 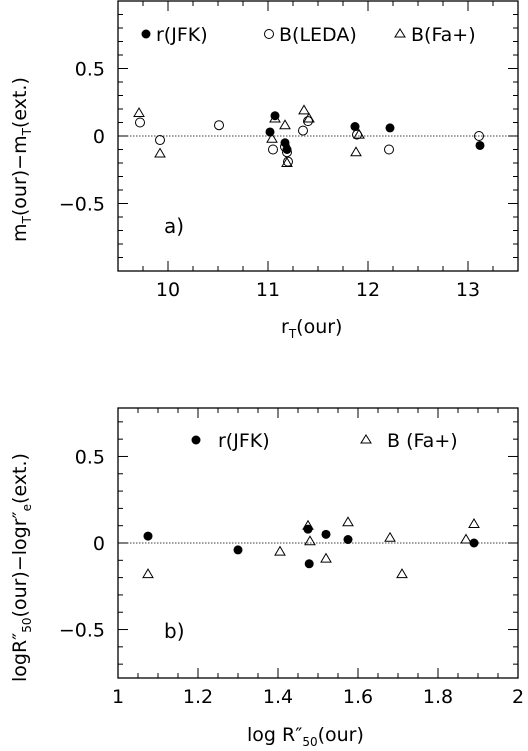 What do you see at coordinates (21, 159) in the screenshot?
I see `y-axis-label-a: mT(our)−mT(ext.)` at bounding box center [21, 159].